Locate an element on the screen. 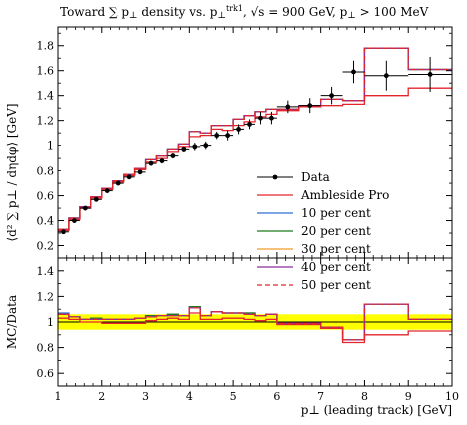  ratio-panel is located at coordinates (255, 323).